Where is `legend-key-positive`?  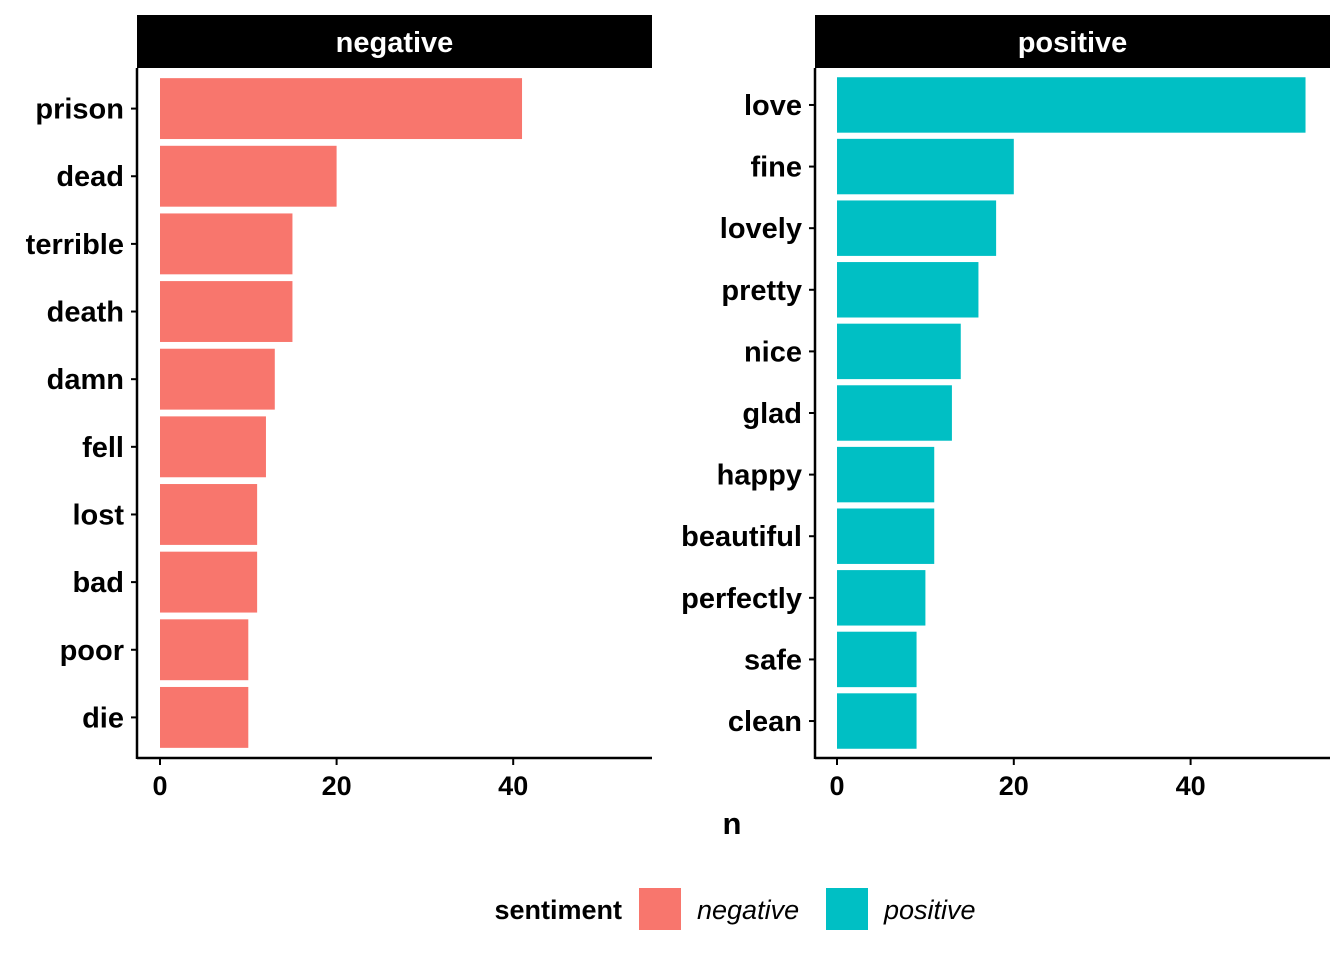 legend-key-positive is located at coordinates (847, 909).